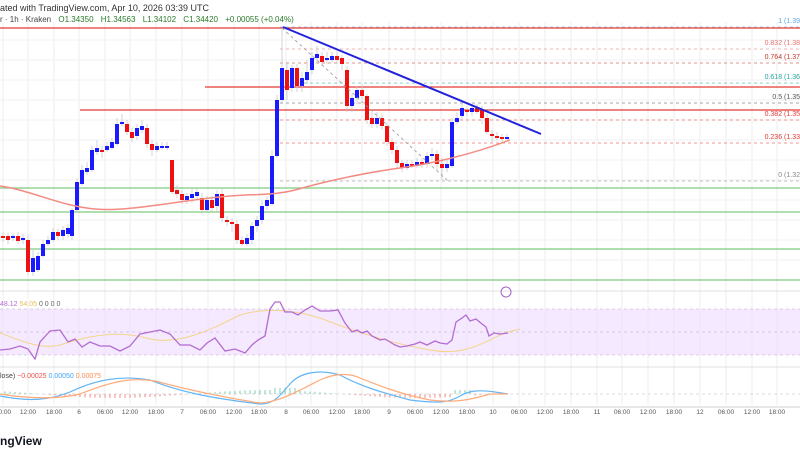 This screenshot has height=450, width=800. What do you see at coordinates (61, 376) in the screenshot?
I see `macd-value: 0.00050` at bounding box center [61, 376].